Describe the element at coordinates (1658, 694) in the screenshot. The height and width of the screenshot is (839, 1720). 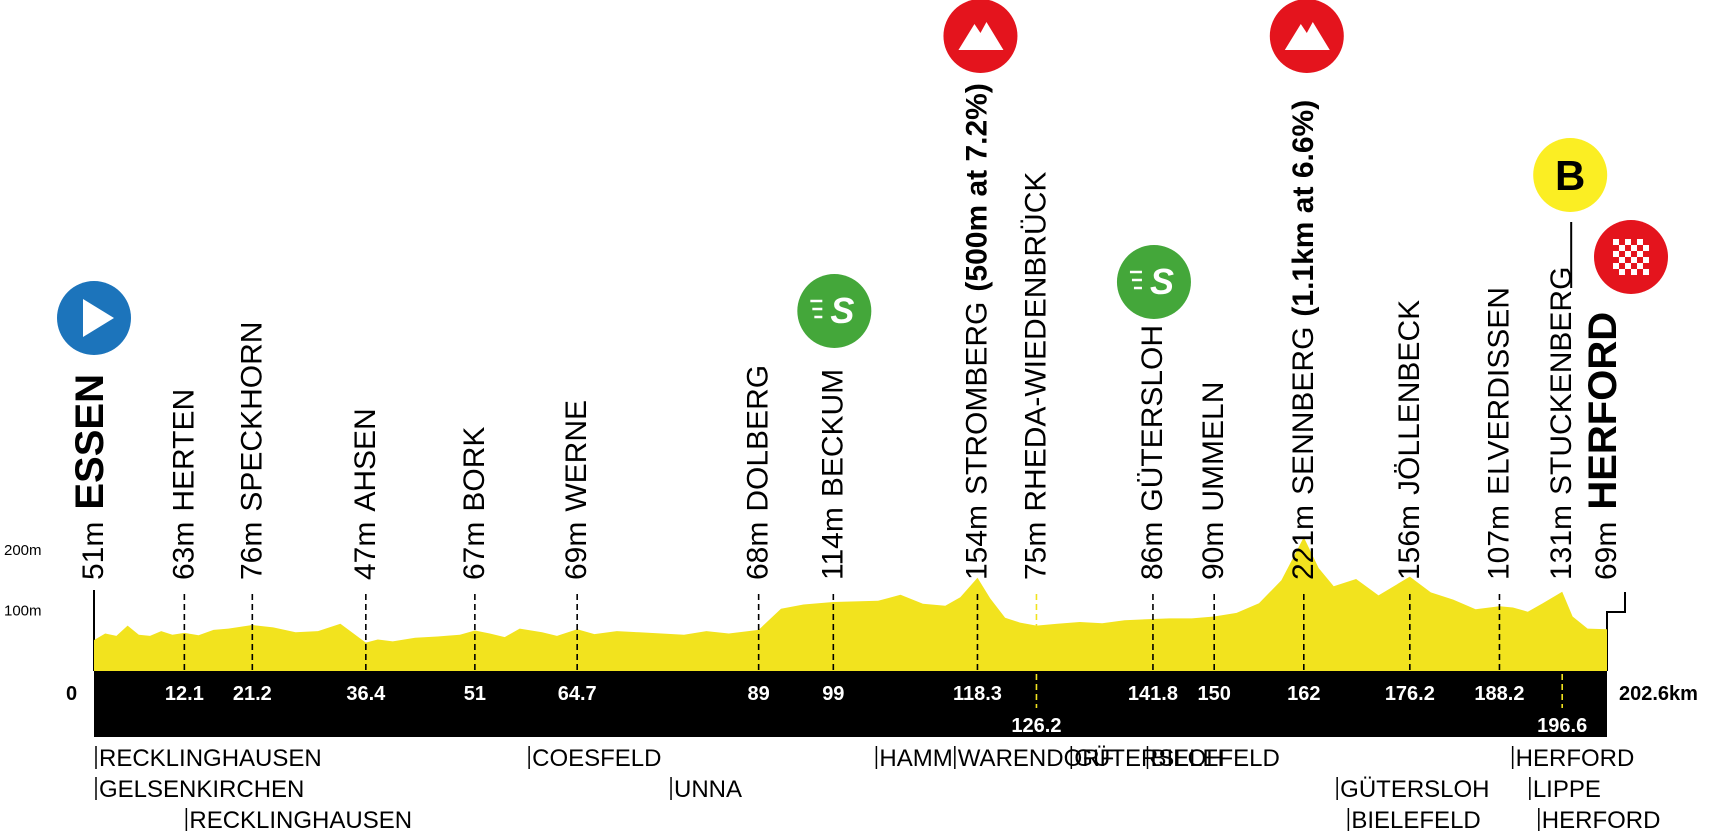
I see `end-km-label: 202.6km` at that location.